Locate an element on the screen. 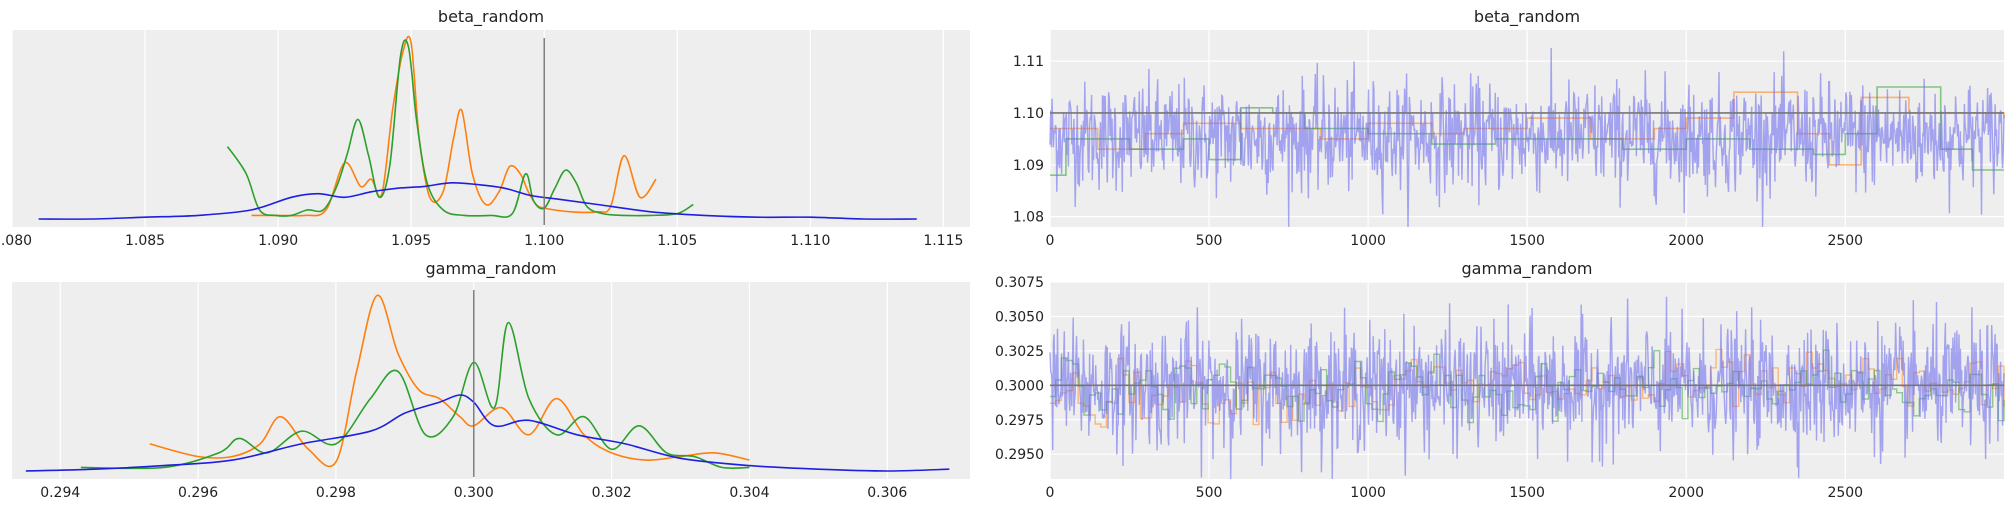 This screenshot has height=511, width=2011. trace-gamma-title: gamma_random is located at coordinates (1527, 269).